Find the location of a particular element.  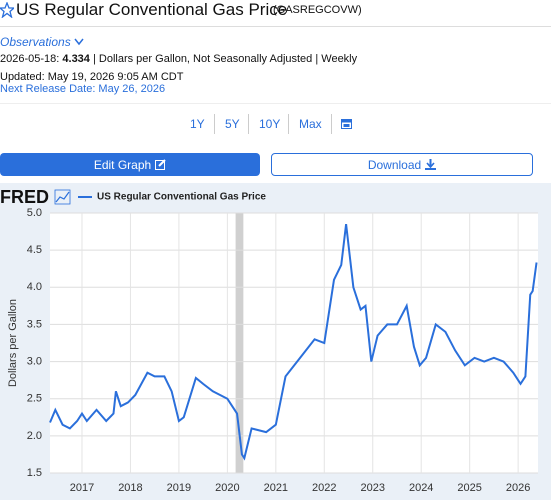

x-tick-label: 2021 is located at coordinates (276, 488).